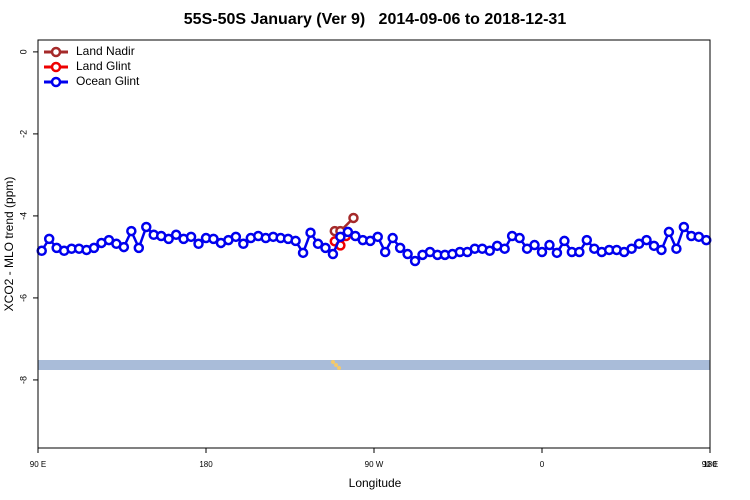  Describe the element at coordinates (108, 81) in the screenshot. I see `legend-label: Ocean Glint` at that location.